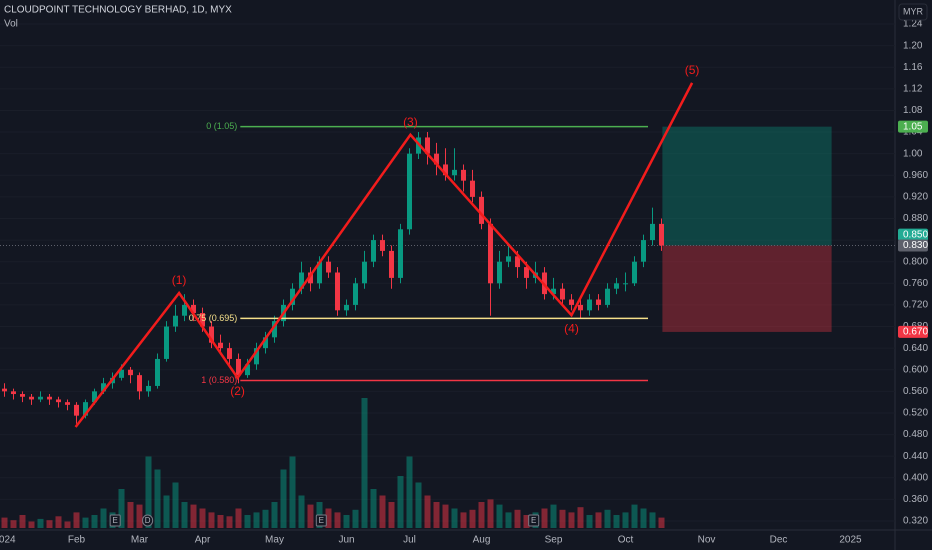 The width and height of the screenshot is (932, 550). What do you see at coordinates (913, 88) in the screenshot?
I see `y-tick-label: 1.12` at bounding box center [913, 88].